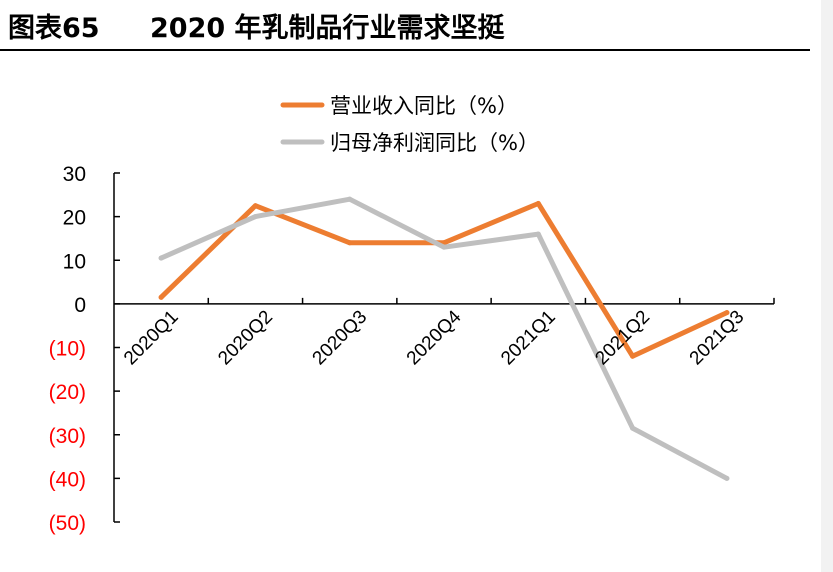 The width and height of the screenshot is (833, 572). What do you see at coordinates (74, 261) in the screenshot?
I see `y-tick-label-2: 10` at bounding box center [74, 261].